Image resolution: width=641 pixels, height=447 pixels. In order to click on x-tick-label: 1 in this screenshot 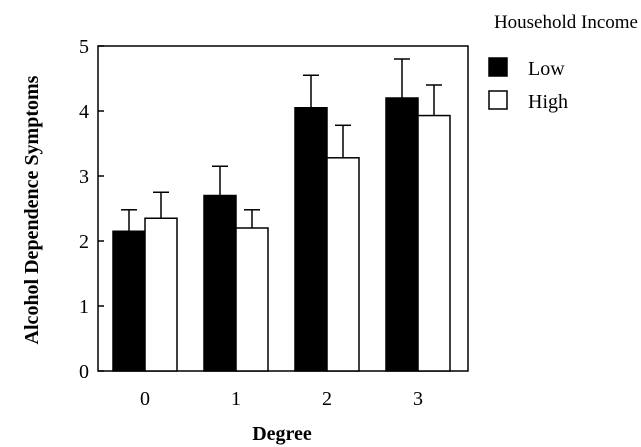, I will do `click(236, 399)`.